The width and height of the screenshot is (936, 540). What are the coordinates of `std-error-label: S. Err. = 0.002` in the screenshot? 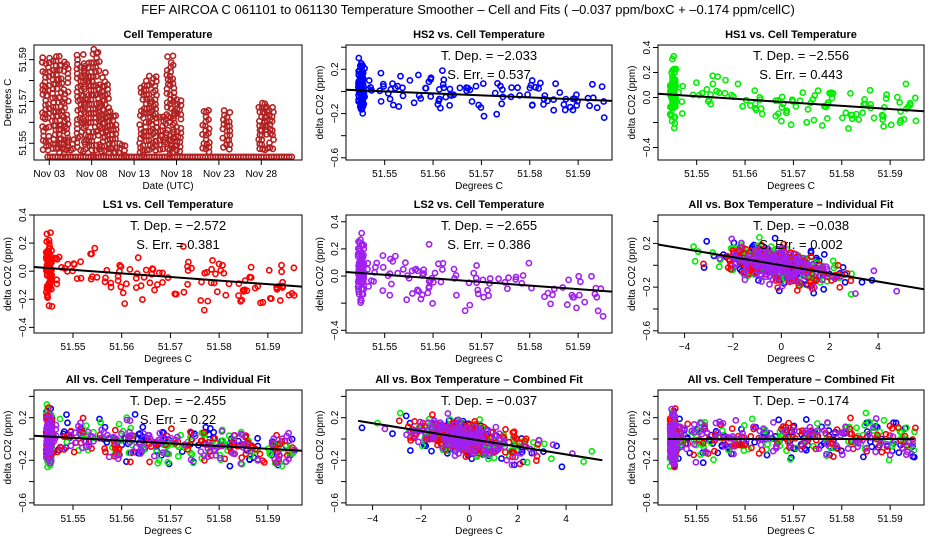 It's located at (800, 244).